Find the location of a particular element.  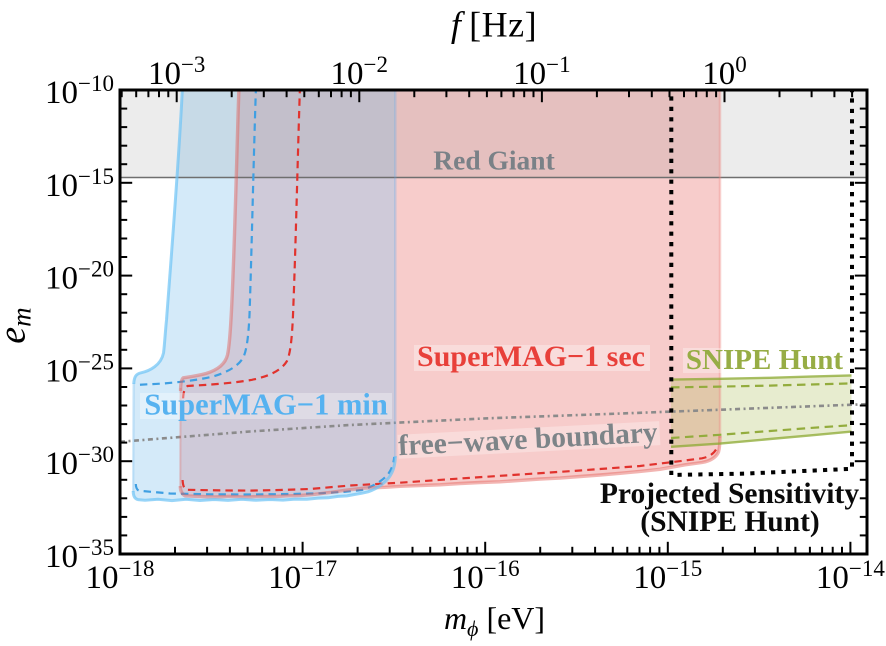

svg-text: SuperMAG−1 min is located at coordinates (266, 405).